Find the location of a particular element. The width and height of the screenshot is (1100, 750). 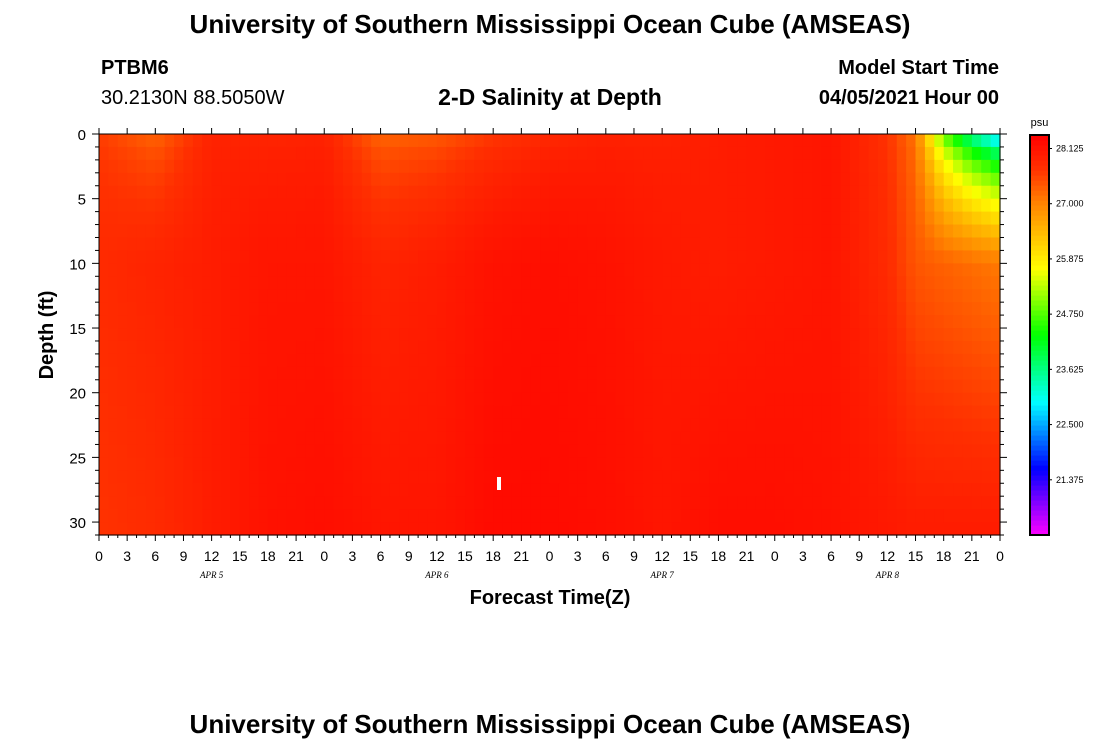

day-label: APR 7 is located at coordinates (662, 575).